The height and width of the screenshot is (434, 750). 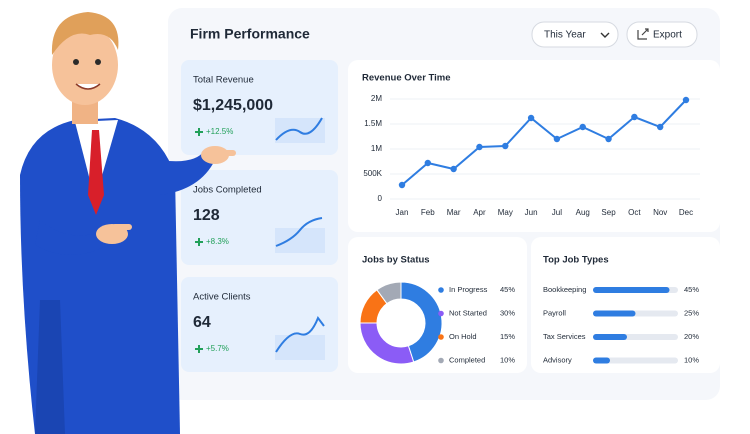 What do you see at coordinates (376, 98) in the screenshot?
I see `y-tick-label: 2M` at bounding box center [376, 98].